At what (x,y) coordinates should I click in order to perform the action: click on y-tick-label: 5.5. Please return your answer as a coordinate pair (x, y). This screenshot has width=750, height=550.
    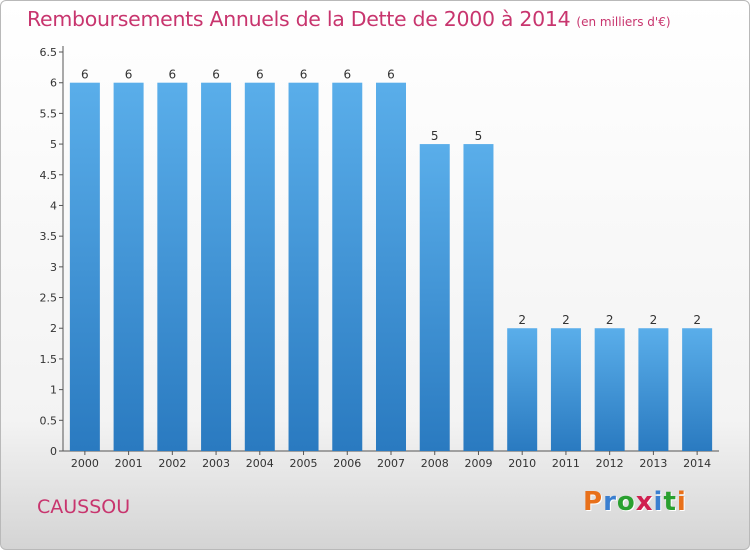
    Looking at the image, I should click on (49, 113).